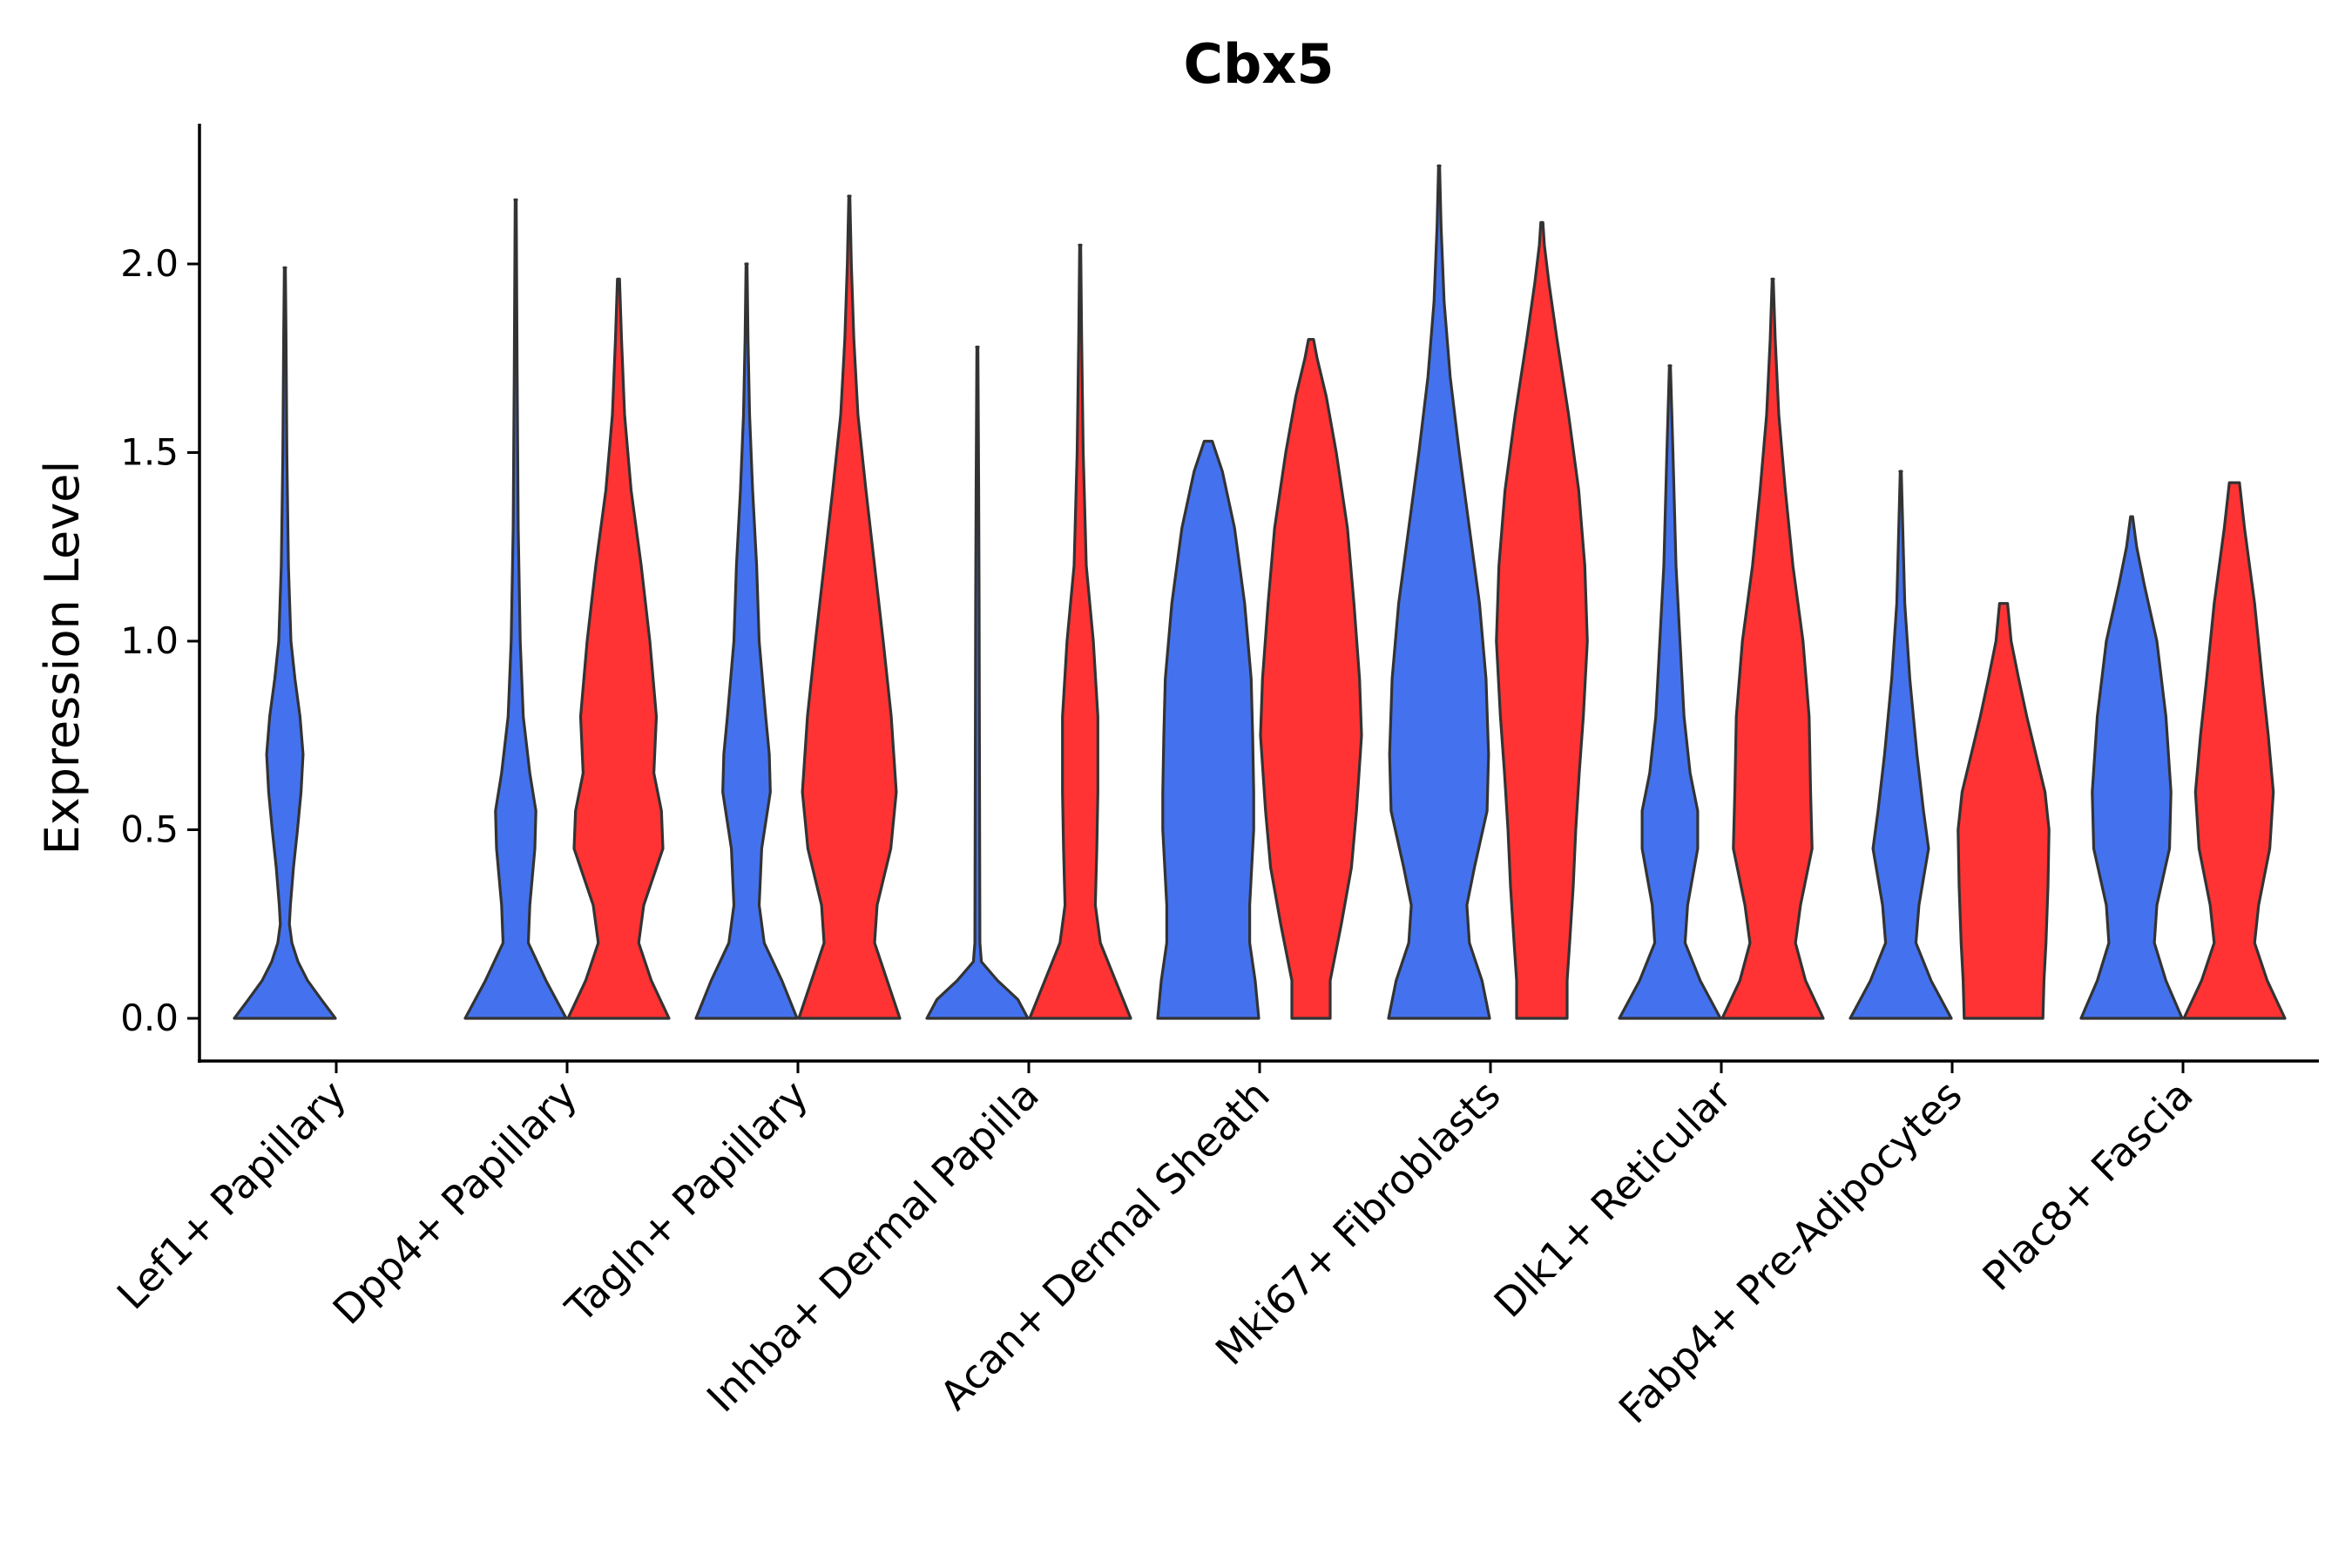 The width and height of the screenshot is (2352, 1568). I want to click on y-tick-label: 1.0, so click(150, 640).